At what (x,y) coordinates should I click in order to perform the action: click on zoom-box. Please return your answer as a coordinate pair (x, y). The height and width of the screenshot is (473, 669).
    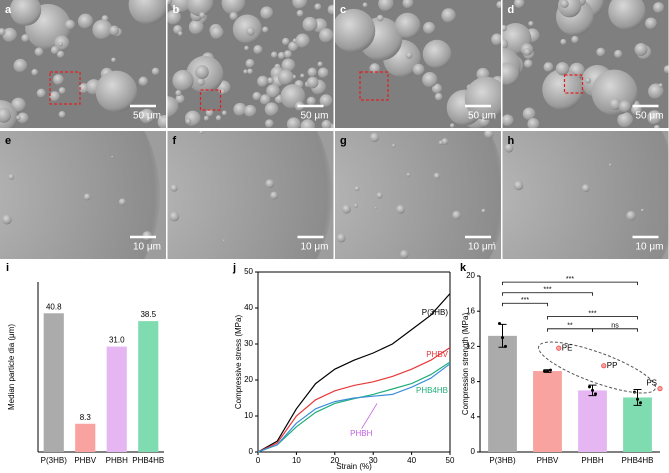
    Looking at the image, I should click on (210, 100).